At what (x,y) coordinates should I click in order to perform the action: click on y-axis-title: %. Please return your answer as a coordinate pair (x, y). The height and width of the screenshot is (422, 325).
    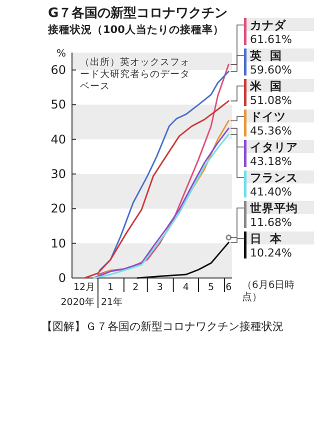
    Looking at the image, I should click on (61, 54).